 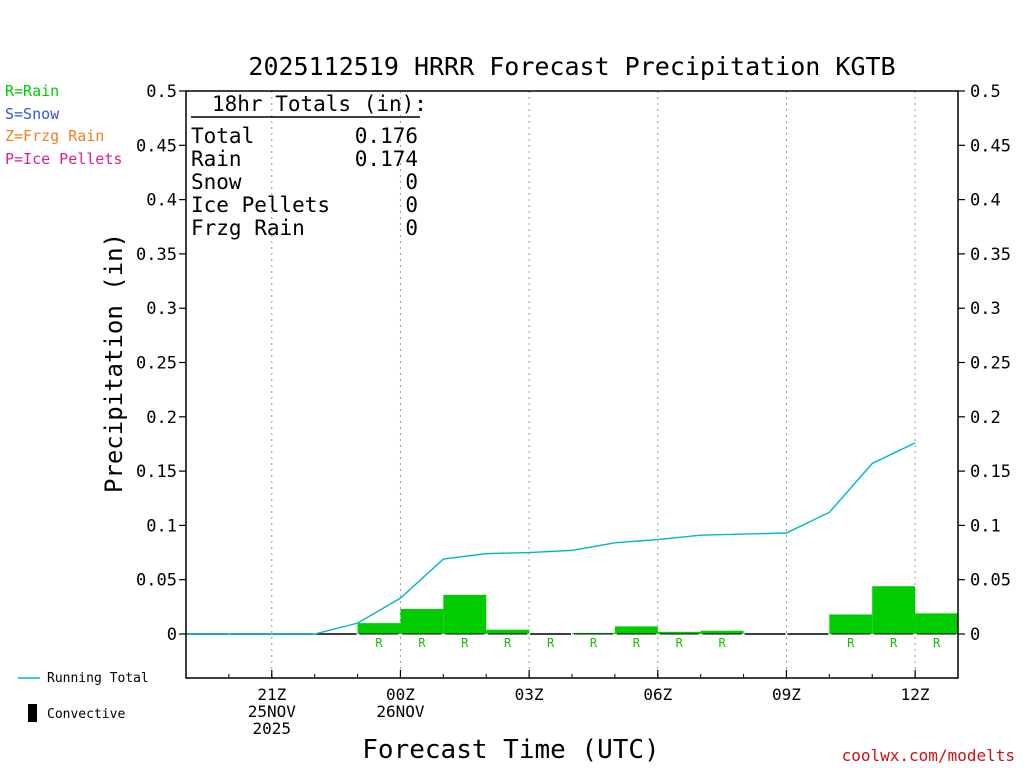 What do you see at coordinates (156, 255) in the screenshot?
I see `y-tick-label-left: 0.35` at bounding box center [156, 255].